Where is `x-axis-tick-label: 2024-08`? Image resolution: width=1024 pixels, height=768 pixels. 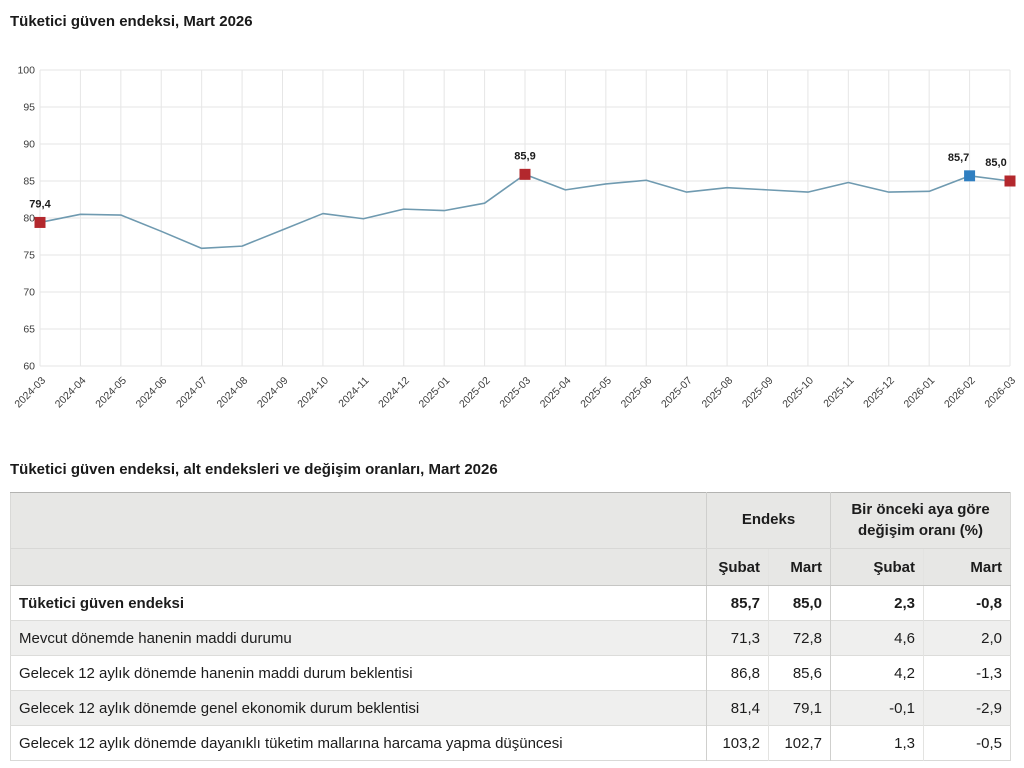 x-axis-tick-label: 2024-08 is located at coordinates (232, 393).